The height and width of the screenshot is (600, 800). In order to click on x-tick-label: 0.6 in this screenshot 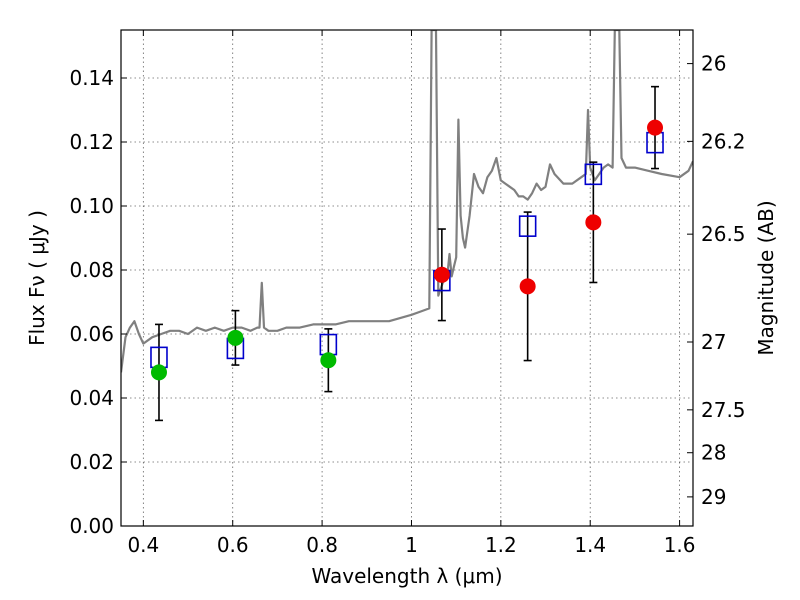, I will do `click(233, 545)`.